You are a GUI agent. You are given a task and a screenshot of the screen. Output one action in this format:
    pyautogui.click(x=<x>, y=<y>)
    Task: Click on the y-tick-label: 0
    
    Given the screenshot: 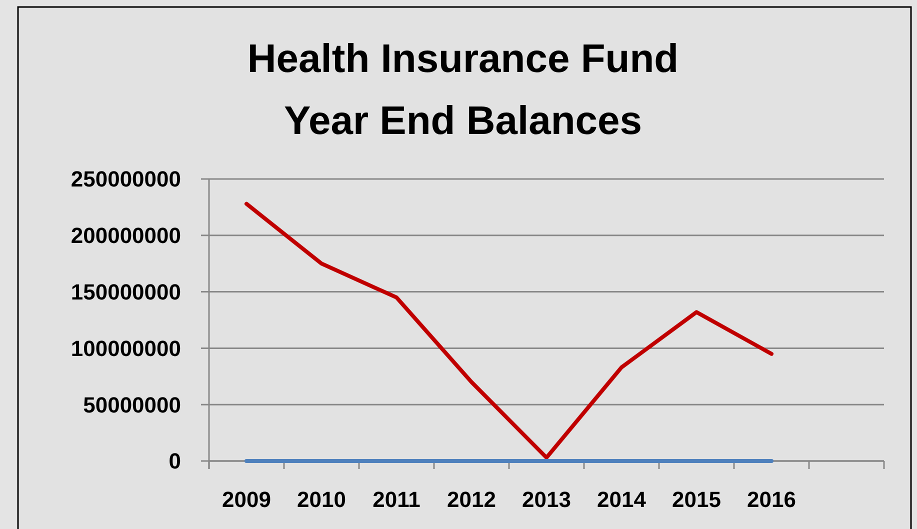 What is the action you would take?
    pyautogui.click(x=174, y=461)
    